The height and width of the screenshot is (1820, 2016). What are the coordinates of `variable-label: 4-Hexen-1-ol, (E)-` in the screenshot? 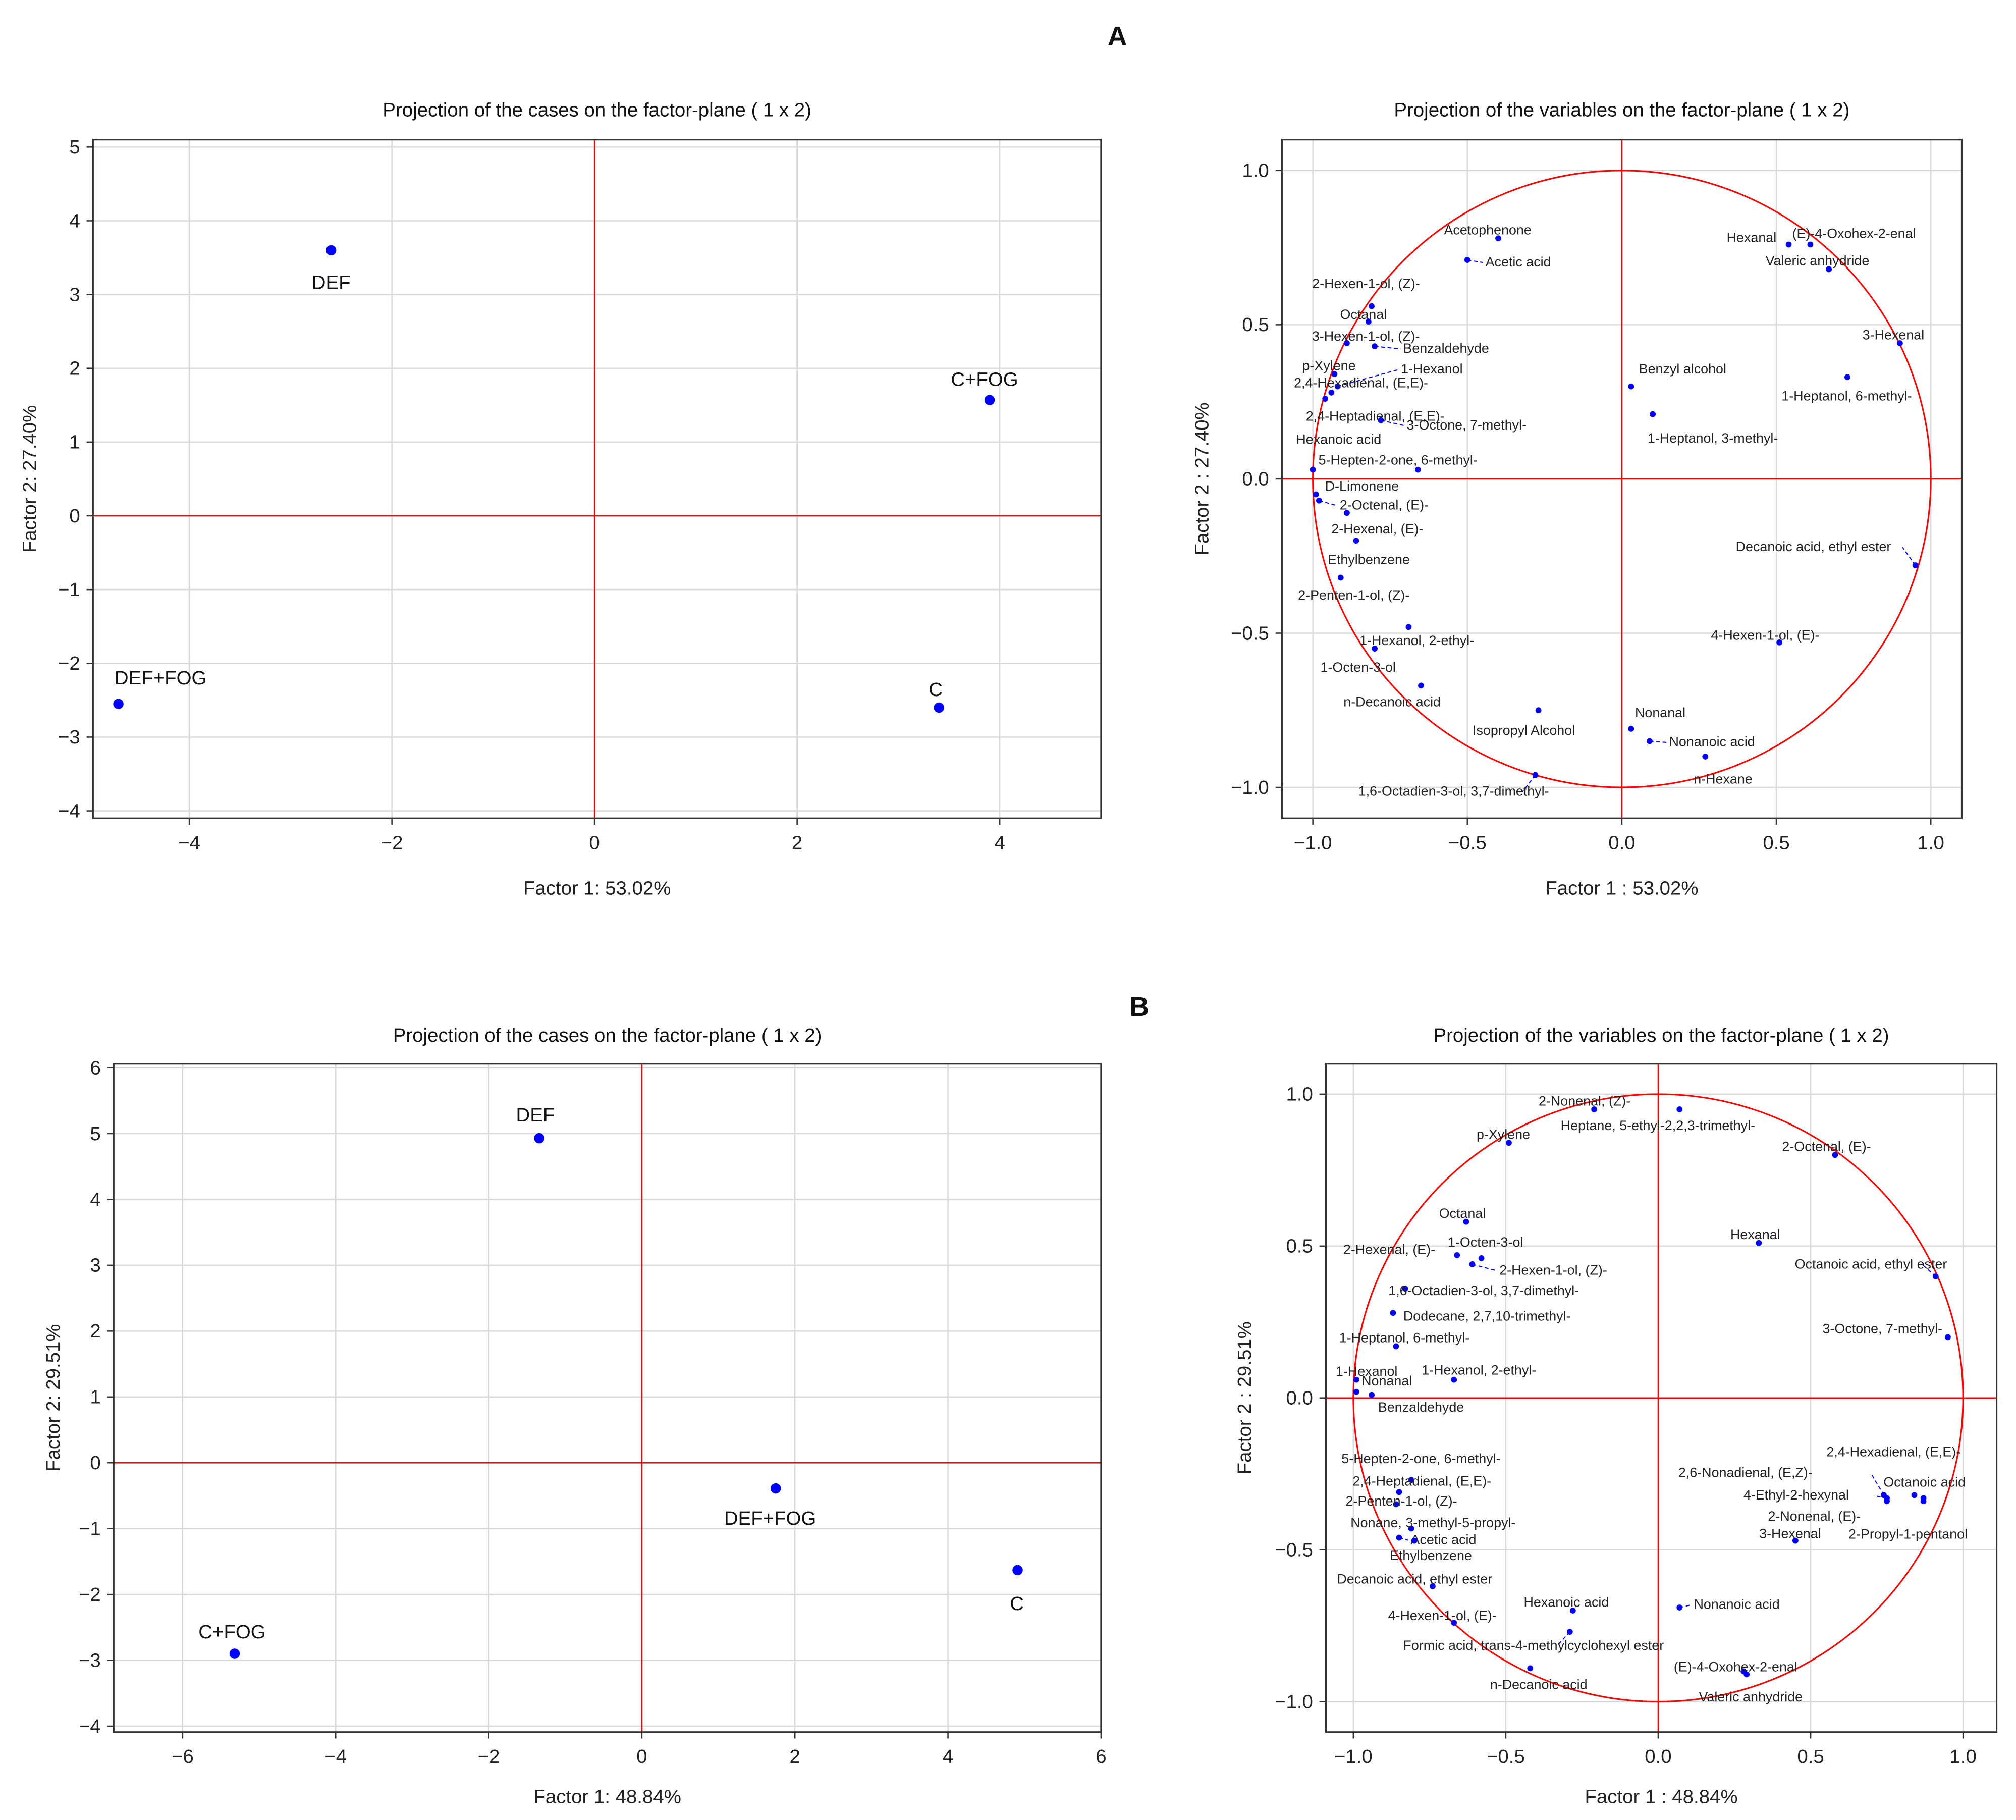 It's located at (1442, 1615).